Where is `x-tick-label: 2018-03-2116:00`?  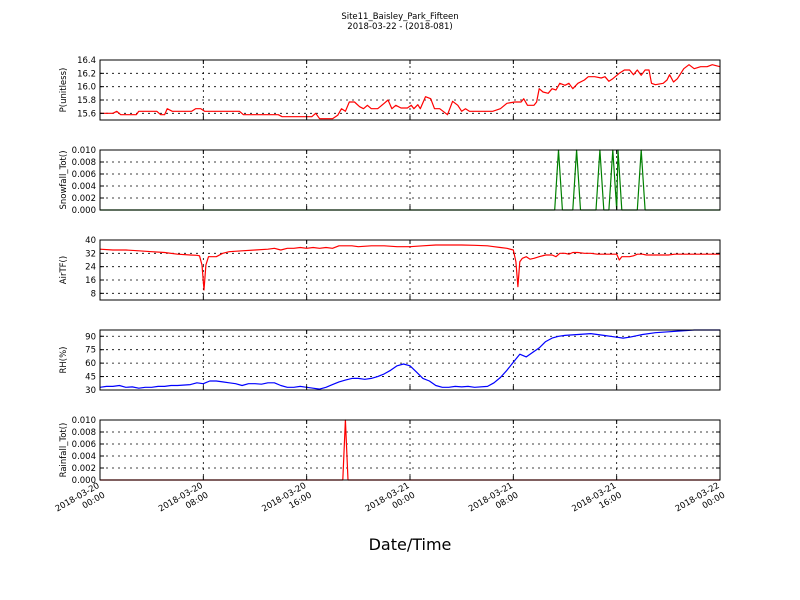 x-tick-label: 2018-03-2116:00 is located at coordinates (596, 502).